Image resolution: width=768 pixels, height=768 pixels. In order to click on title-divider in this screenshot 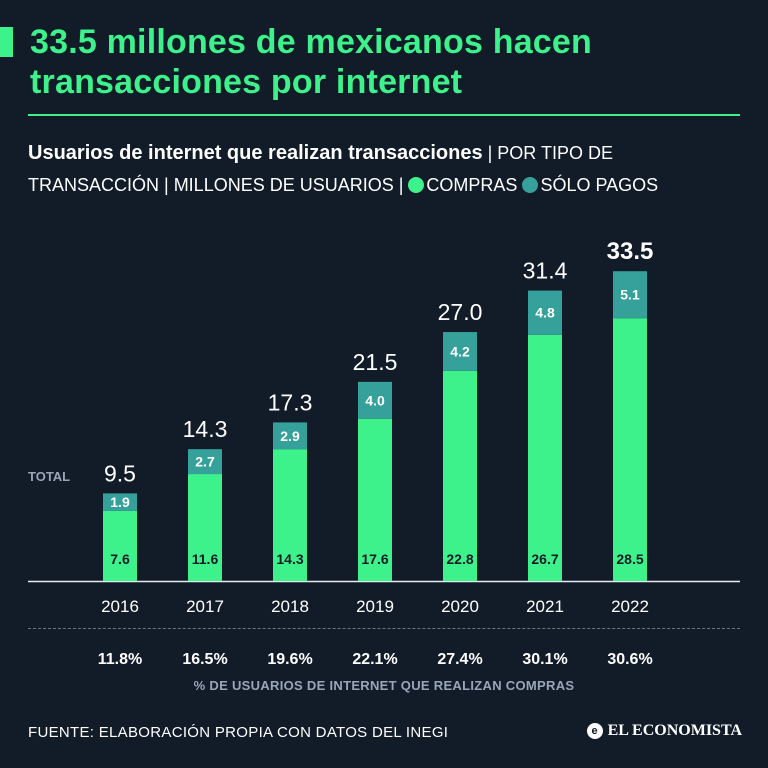, I will do `click(384, 115)`.